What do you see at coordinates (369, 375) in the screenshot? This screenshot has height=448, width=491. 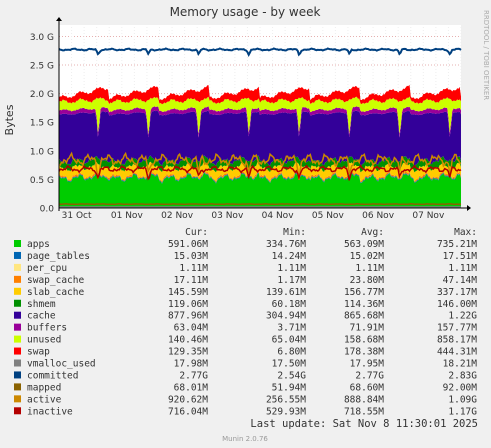 I see `legend-avg-value: 2.77G` at bounding box center [369, 375].